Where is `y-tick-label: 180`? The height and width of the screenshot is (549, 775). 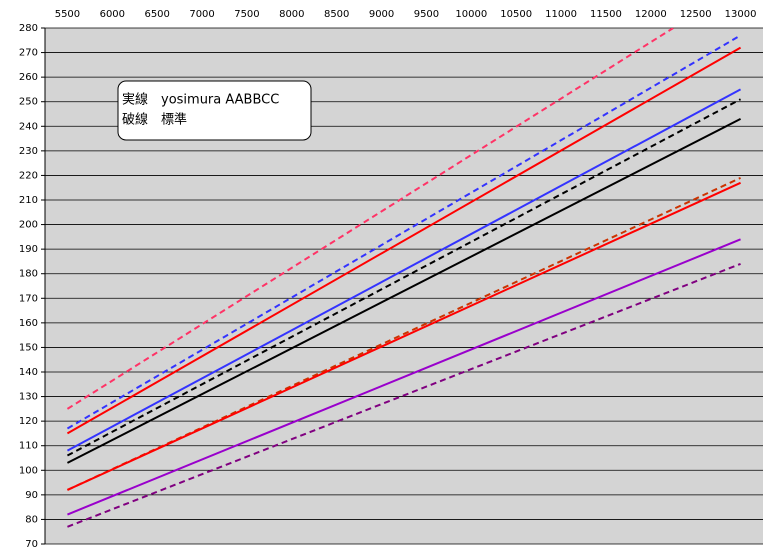
y-tick-label: 180 is located at coordinates (28, 274).